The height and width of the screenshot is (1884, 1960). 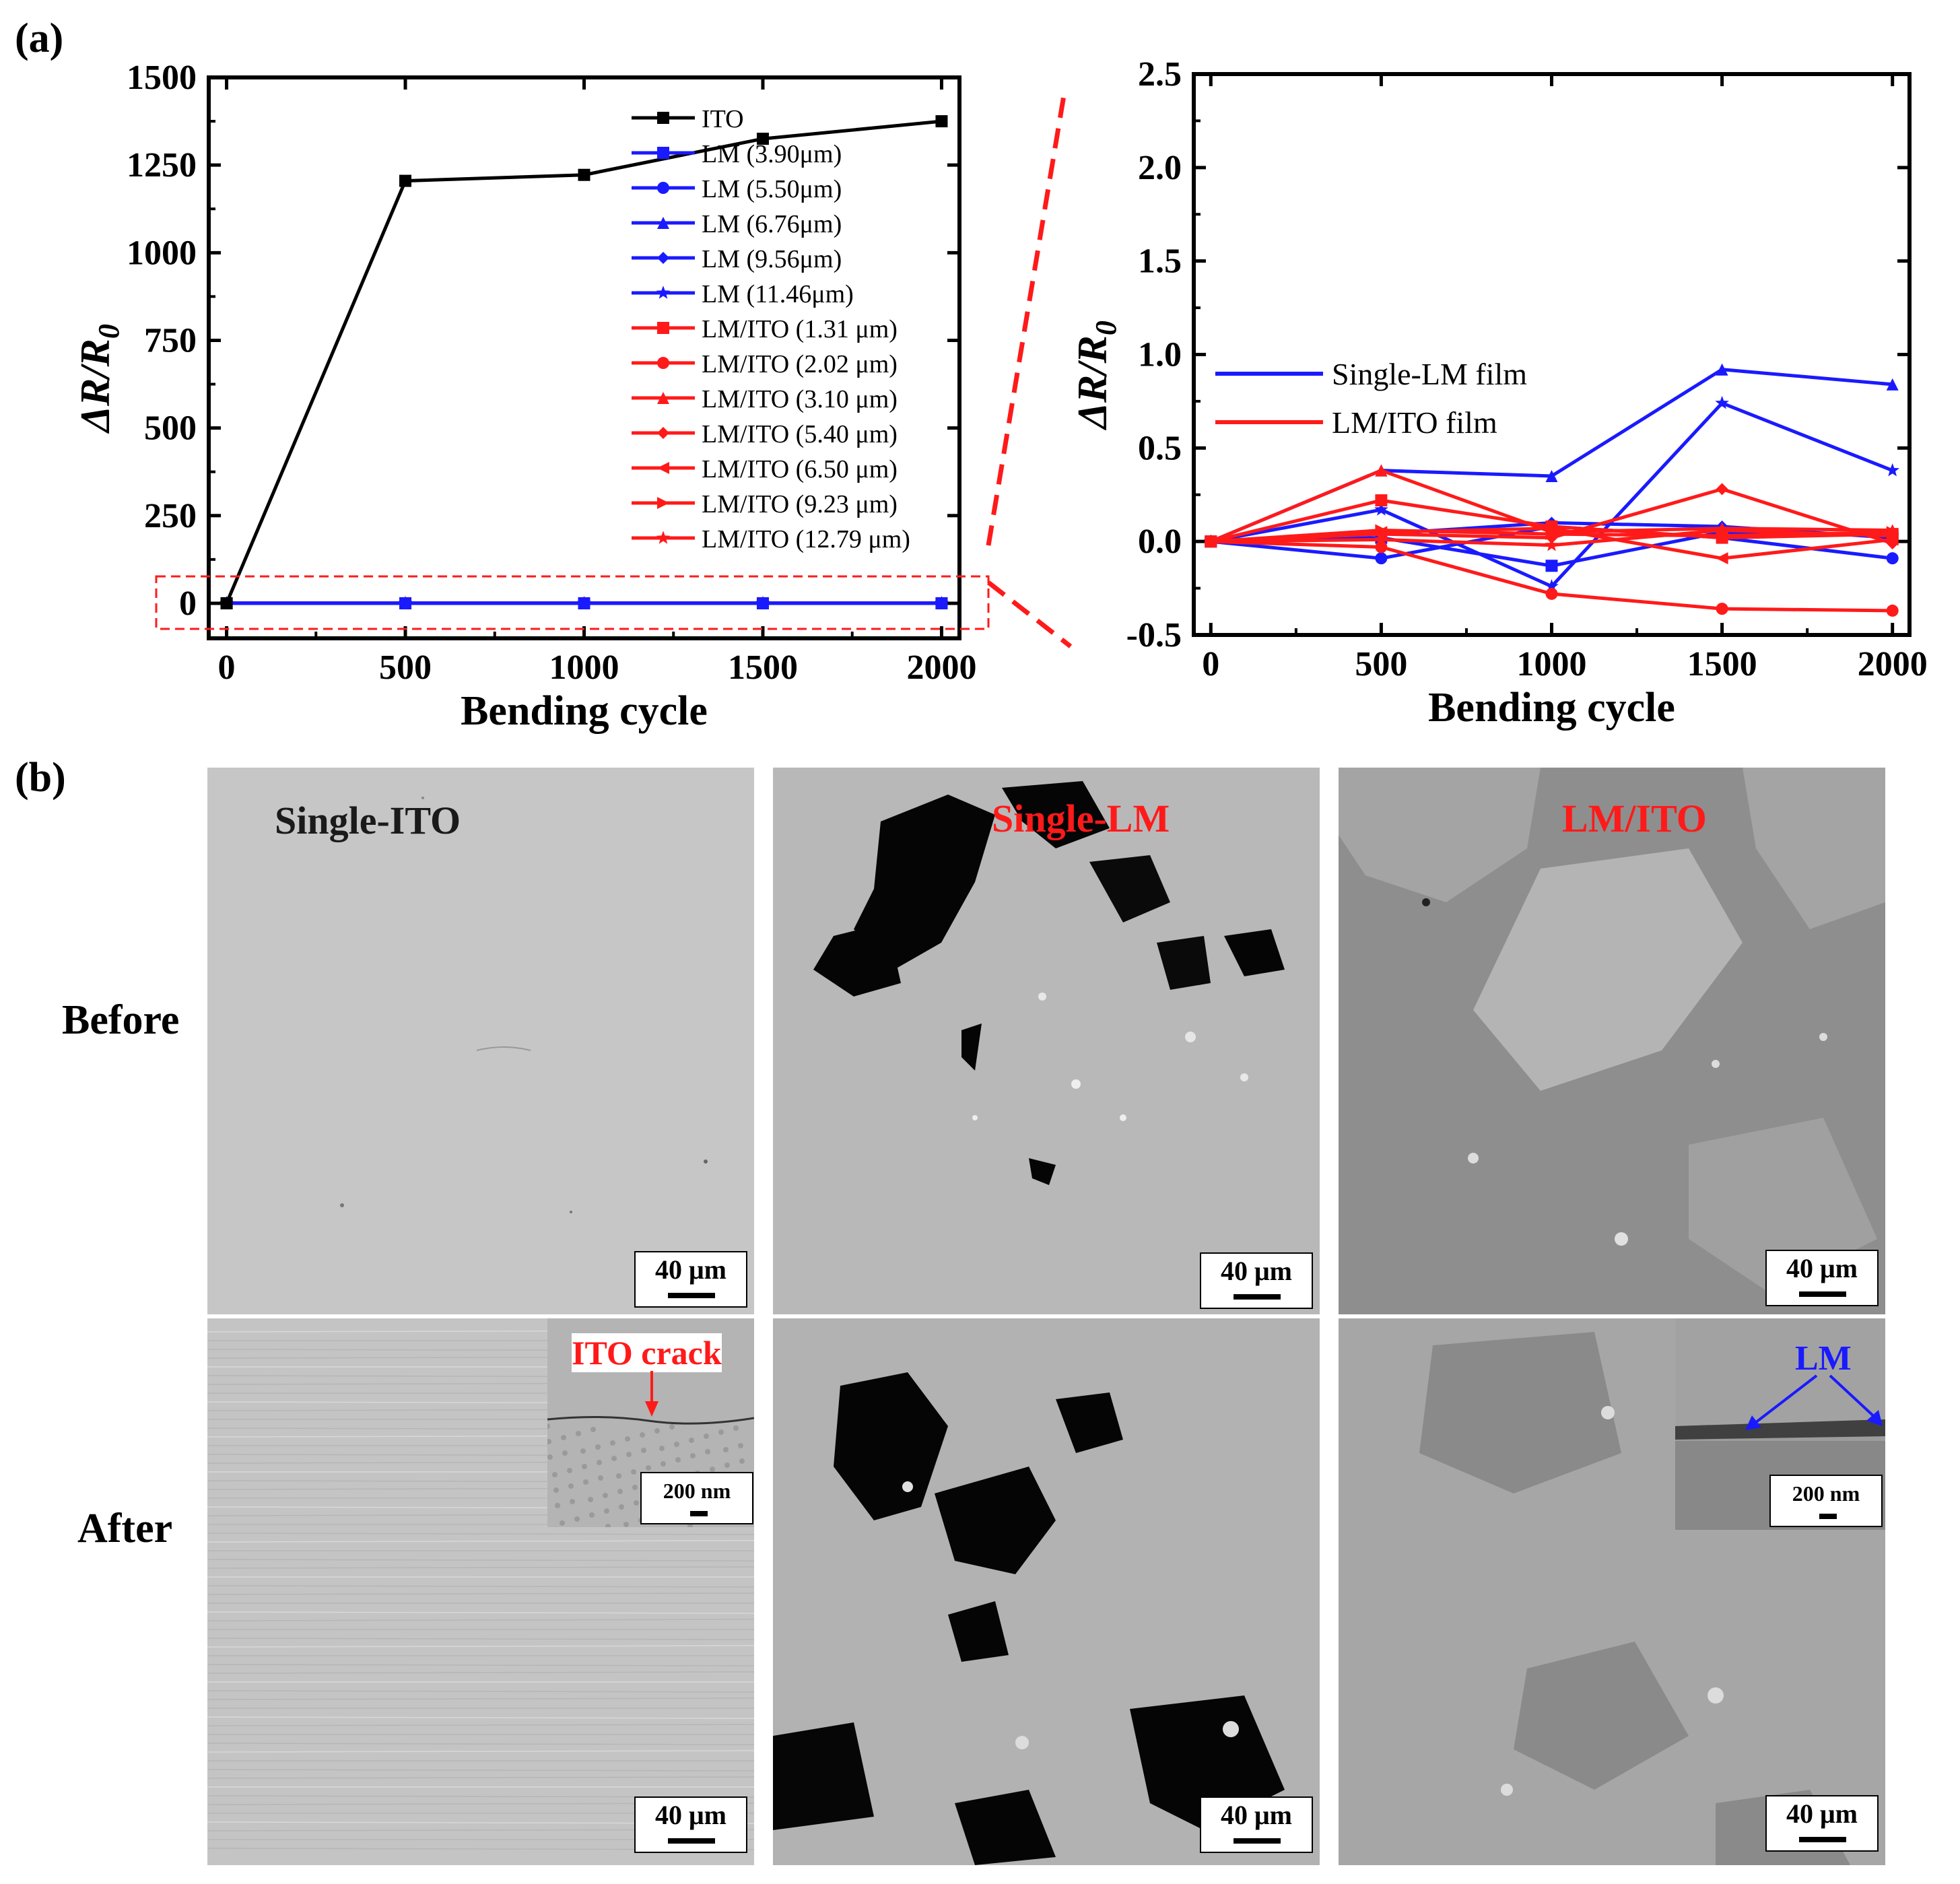 I want to click on y-axis-label-main: ΔR/R, so click(x=1093, y=383).